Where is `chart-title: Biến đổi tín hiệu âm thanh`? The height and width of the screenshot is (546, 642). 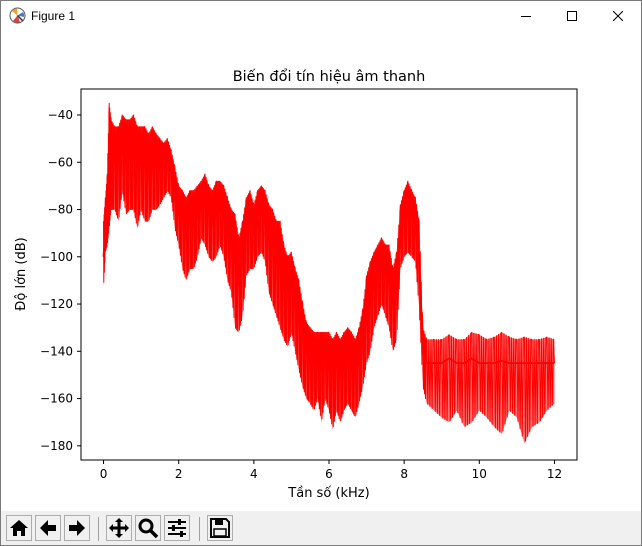
chart-title: Biến đổi tín hiệu âm thanh is located at coordinates (329, 76).